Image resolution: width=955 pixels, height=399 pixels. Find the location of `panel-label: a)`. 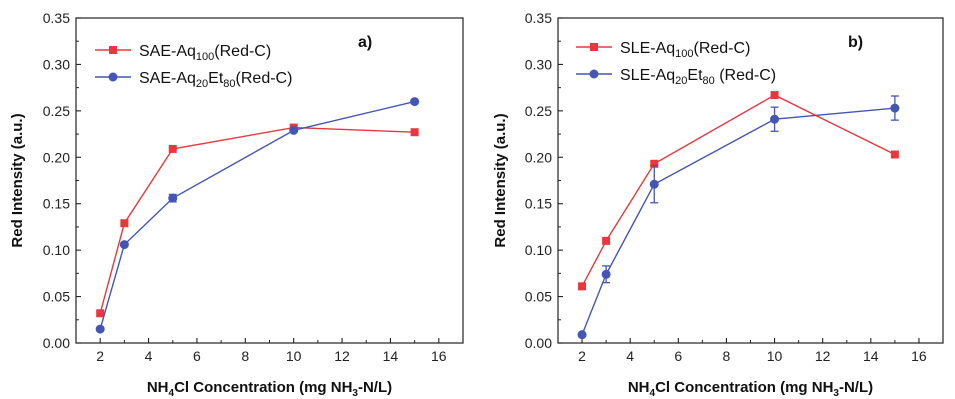

panel-label: a) is located at coordinates (365, 42).